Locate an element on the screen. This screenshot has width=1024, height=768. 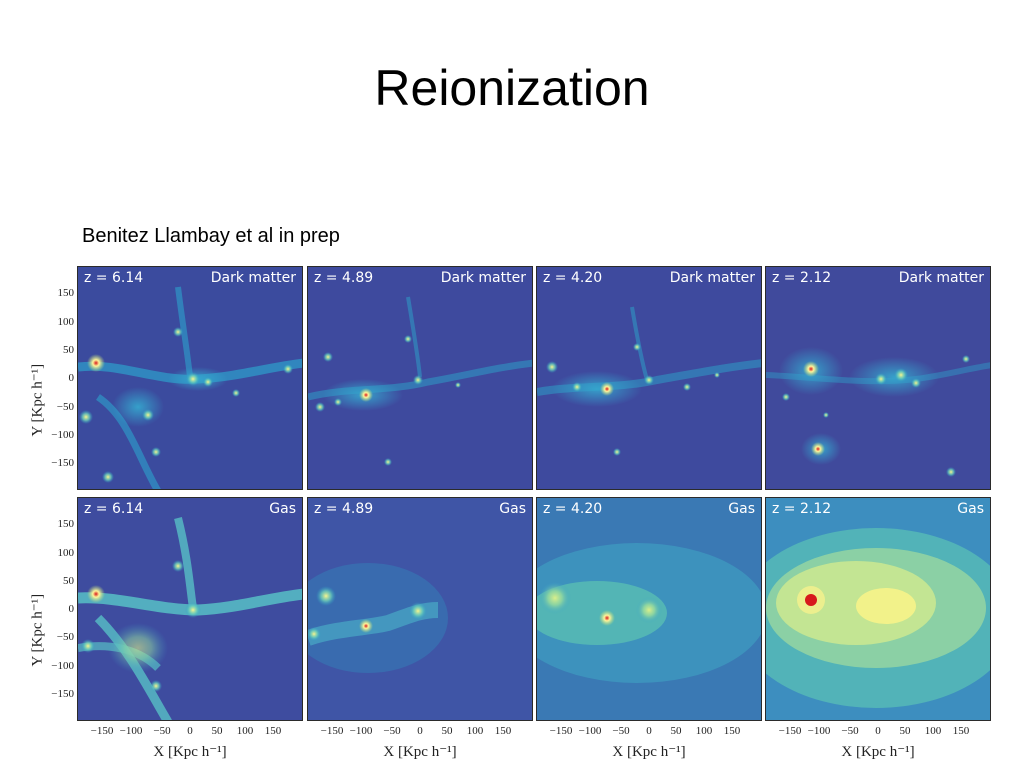
panel-dm-z614: z = 6.14 Dark matter is located at coordinates (190, 378).